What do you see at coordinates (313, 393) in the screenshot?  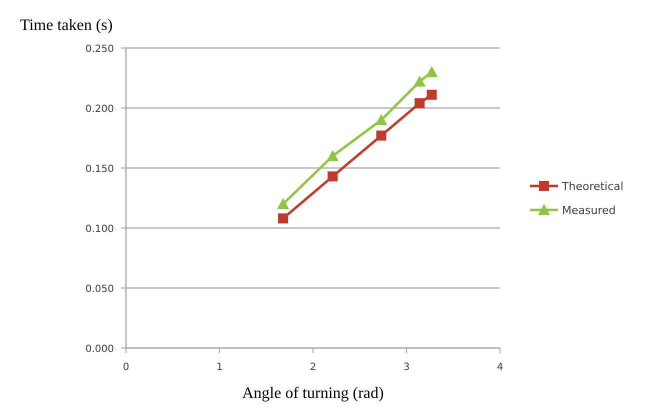 I see `x-axis-title: Angle of turning (rad)` at bounding box center [313, 393].